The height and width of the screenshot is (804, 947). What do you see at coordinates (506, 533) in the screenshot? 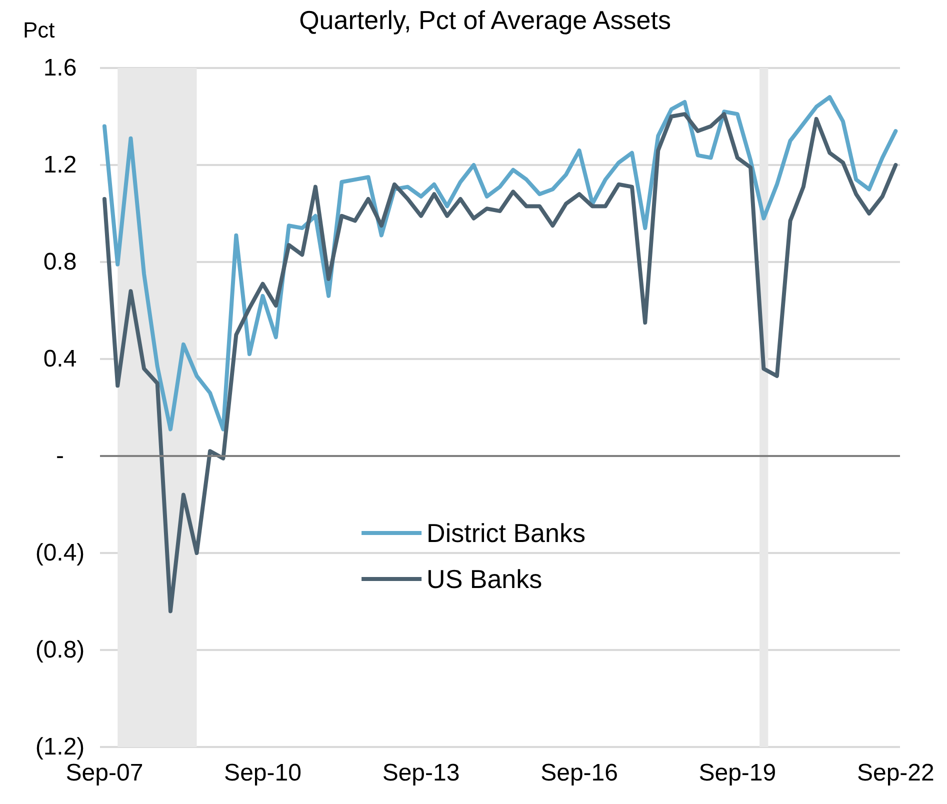
I see `legend-label: District Banks` at bounding box center [506, 533].